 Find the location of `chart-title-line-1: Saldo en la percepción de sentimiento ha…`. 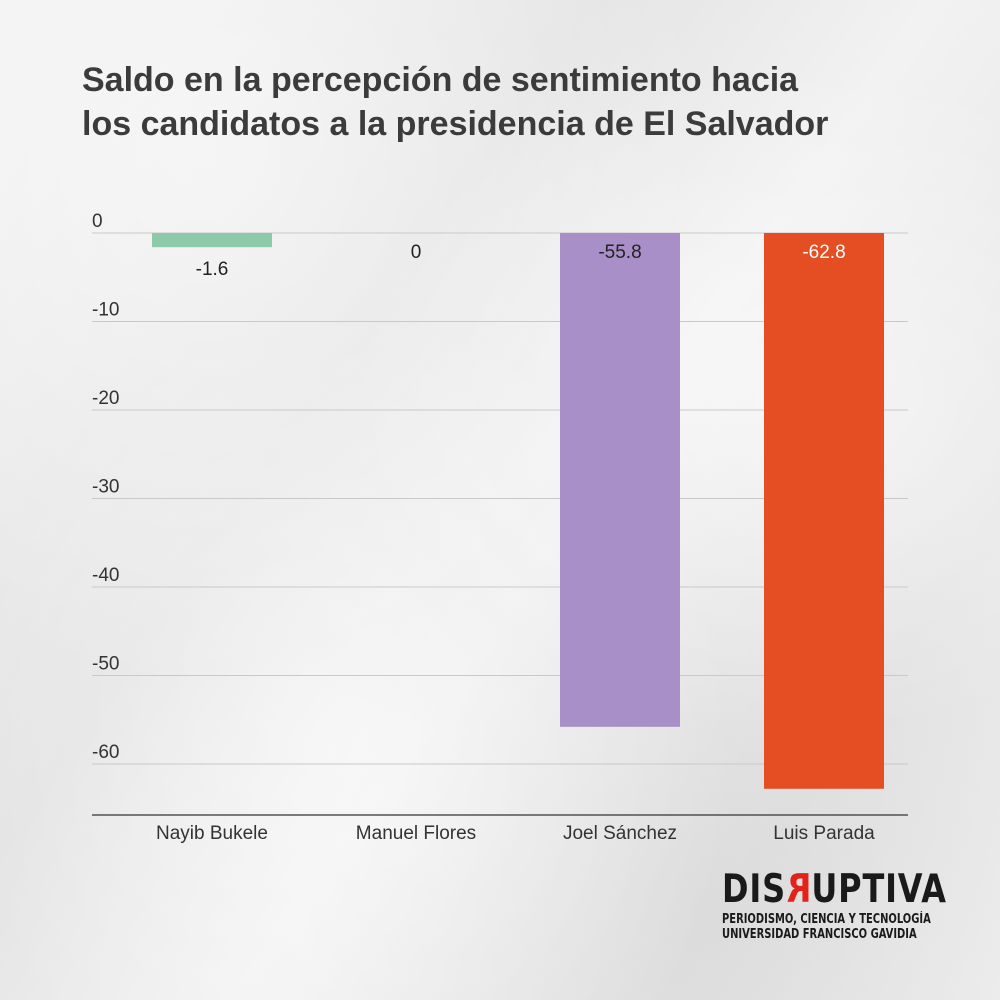

chart-title-line-1: Saldo en la percepción de sentimiento ha… is located at coordinates (440, 80).